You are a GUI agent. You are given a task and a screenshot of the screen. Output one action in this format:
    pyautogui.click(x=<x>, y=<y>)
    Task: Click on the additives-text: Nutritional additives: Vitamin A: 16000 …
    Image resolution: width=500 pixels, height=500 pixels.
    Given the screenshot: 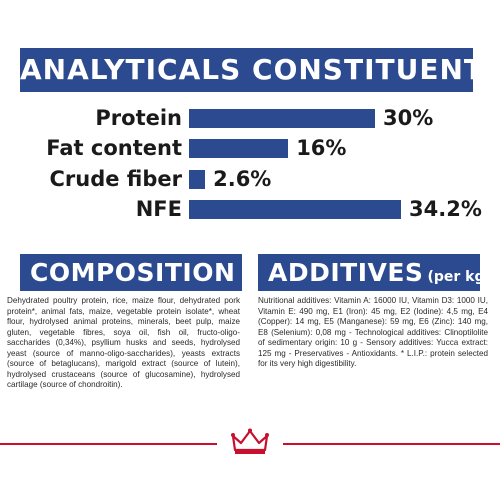 What is the action you would take?
    pyautogui.click(x=373, y=332)
    